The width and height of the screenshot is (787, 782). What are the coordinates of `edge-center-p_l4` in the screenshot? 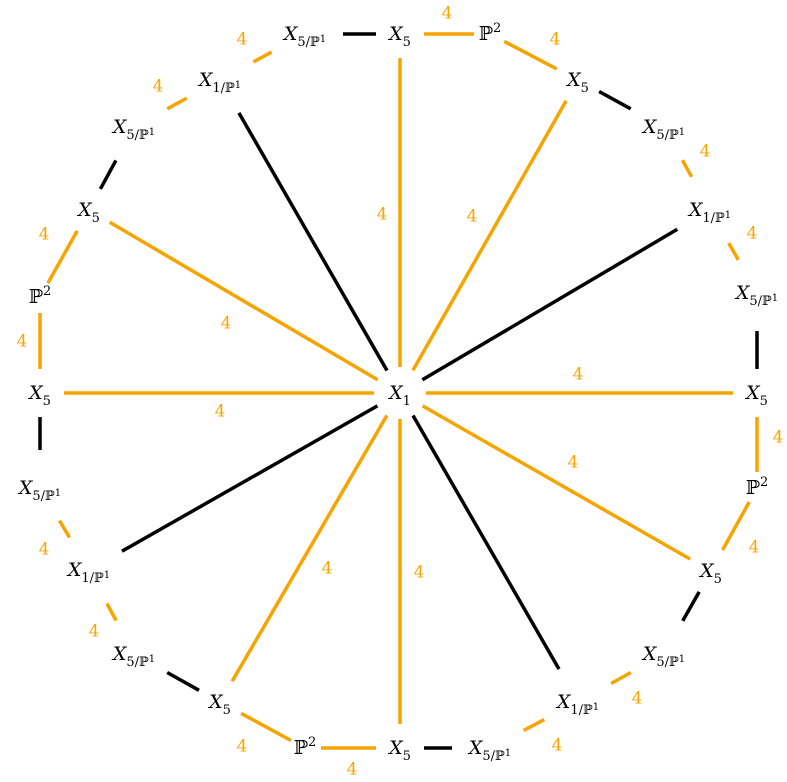 It's located at (250, 478).